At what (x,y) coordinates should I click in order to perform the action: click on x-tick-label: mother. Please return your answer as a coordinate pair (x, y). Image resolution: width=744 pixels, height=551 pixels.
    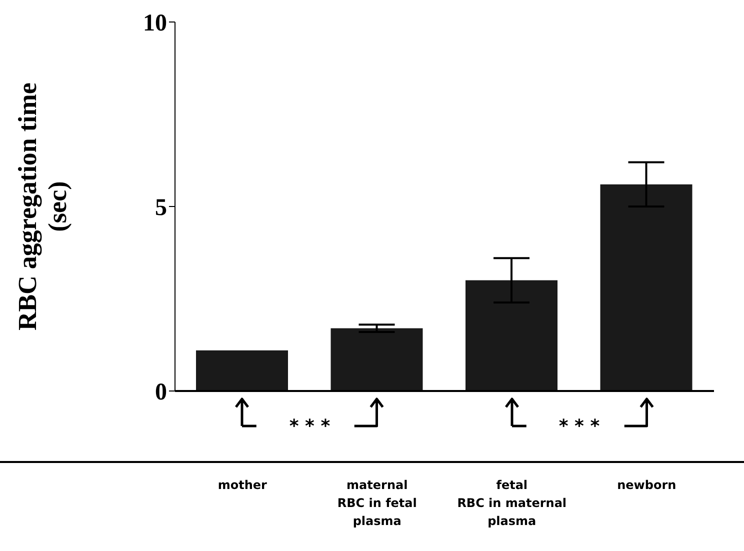
    Looking at the image, I should click on (242, 485).